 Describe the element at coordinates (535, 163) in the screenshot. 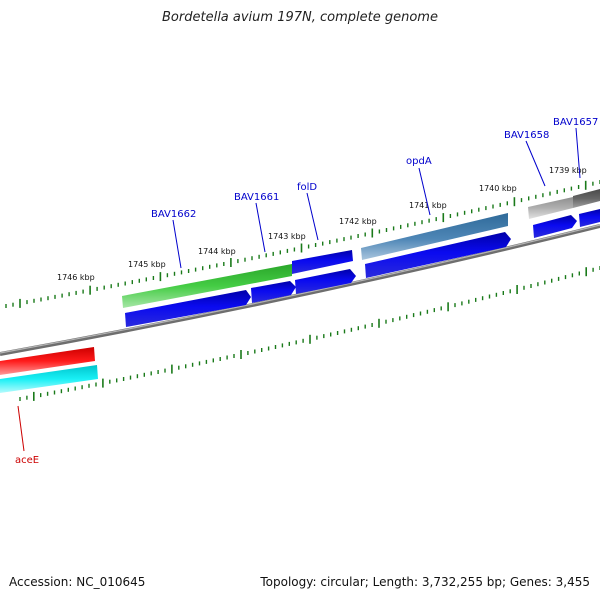

I see `leader-bav1658` at that location.